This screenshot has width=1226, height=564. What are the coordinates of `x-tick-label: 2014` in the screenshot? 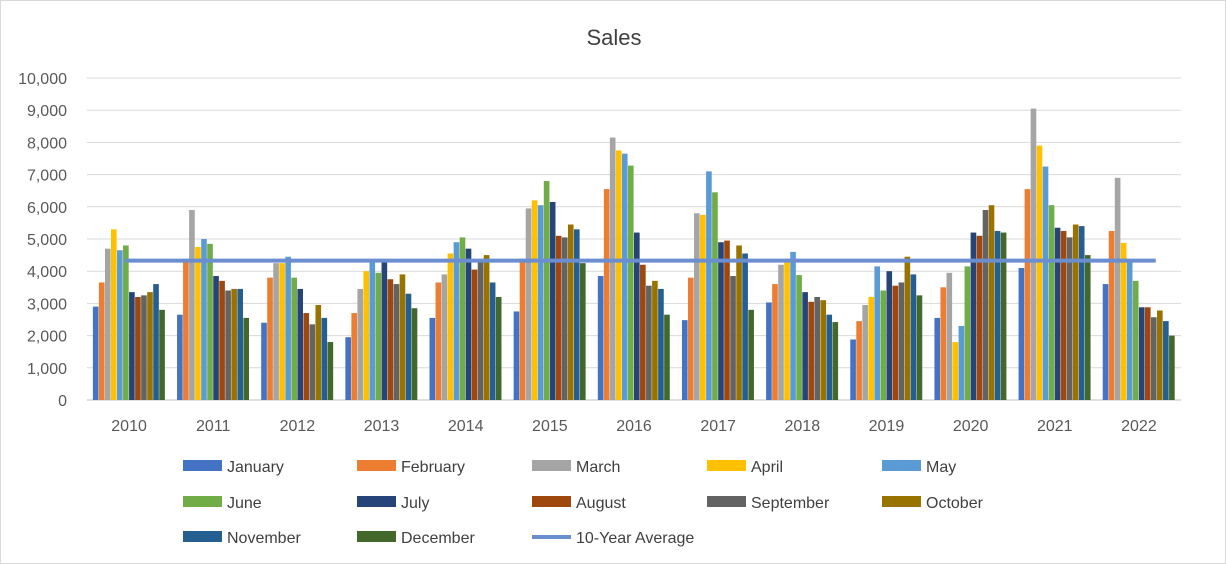 It's located at (466, 426).